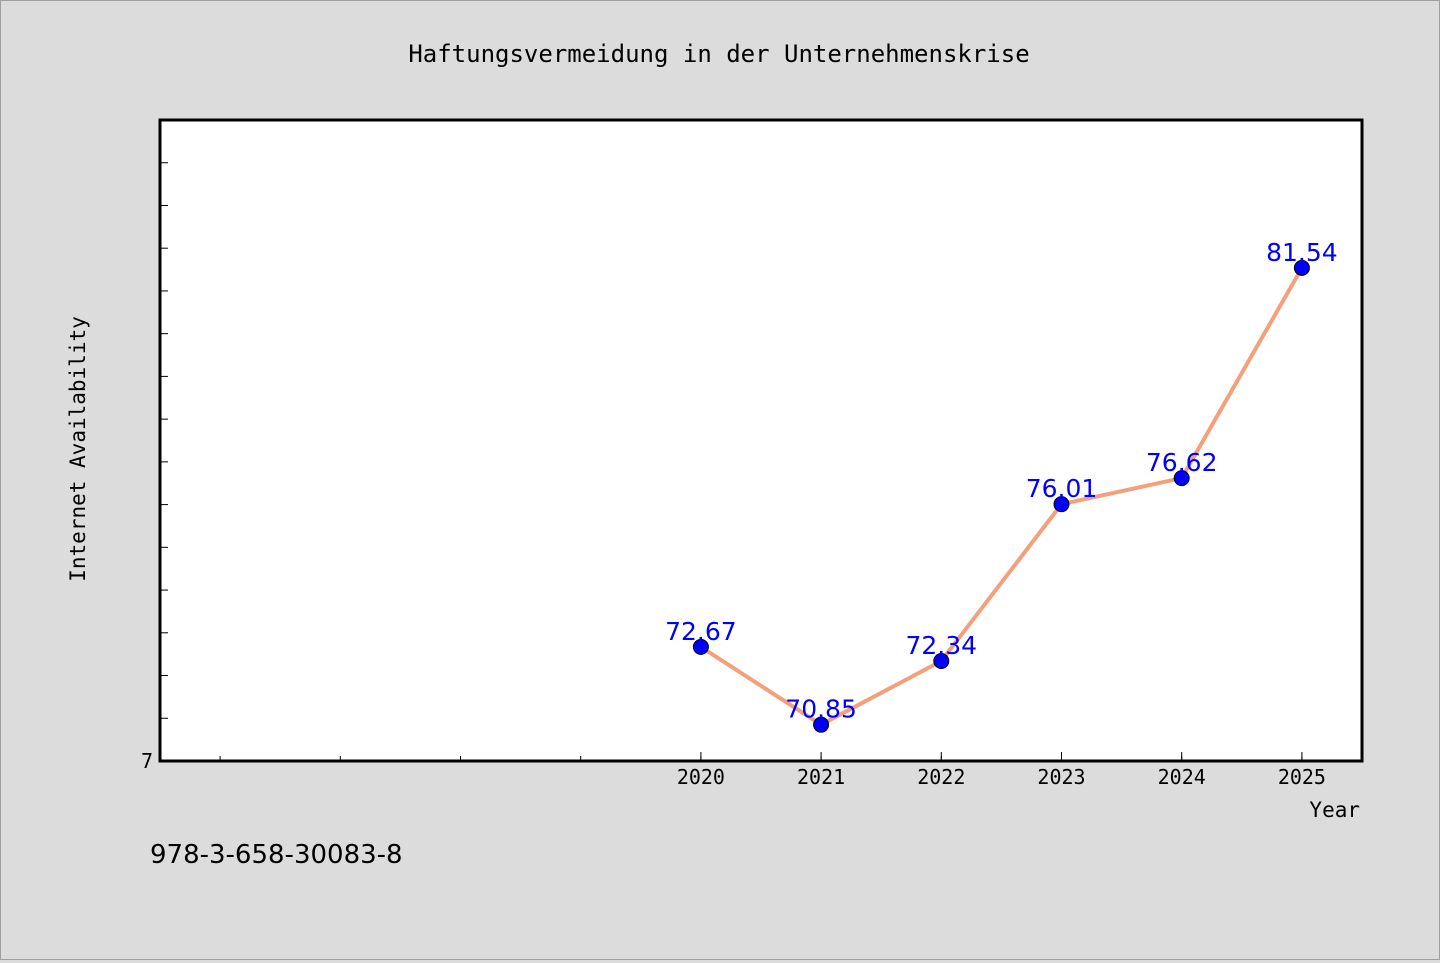  What do you see at coordinates (1061, 777) in the screenshot?
I see `x-tick-label: 2023` at bounding box center [1061, 777].